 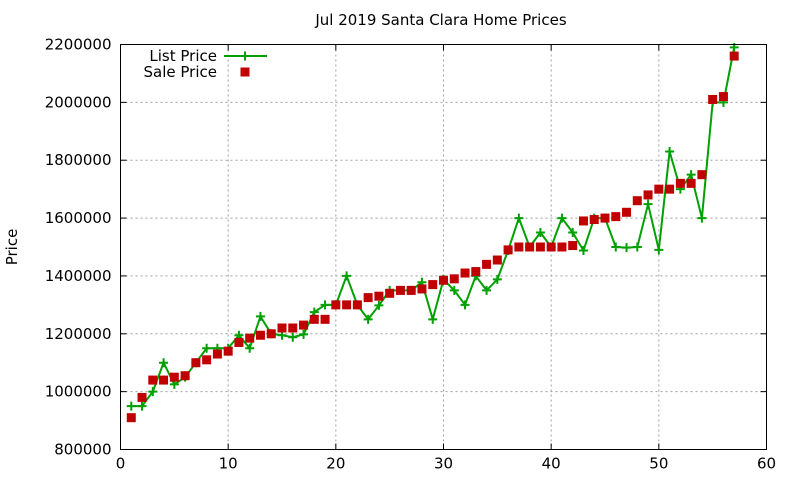 I want to click on legend-square-swatch, so click(x=245, y=72).